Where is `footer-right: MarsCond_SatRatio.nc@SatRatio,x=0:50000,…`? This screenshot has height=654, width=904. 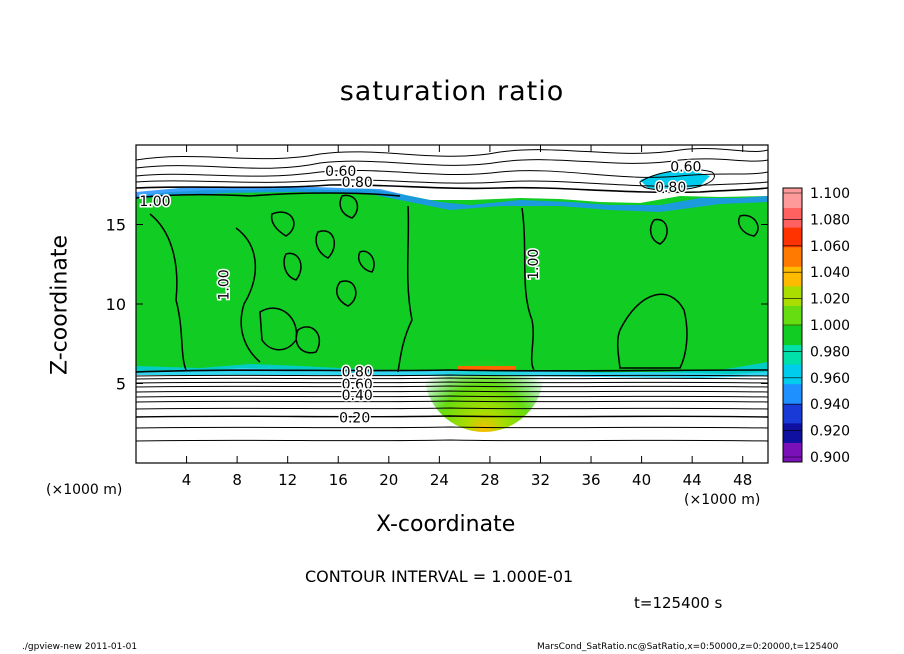 footer-right: MarsCond_SatRatio.nc@SatRatio,x=0:50000,… is located at coordinates (688, 647).